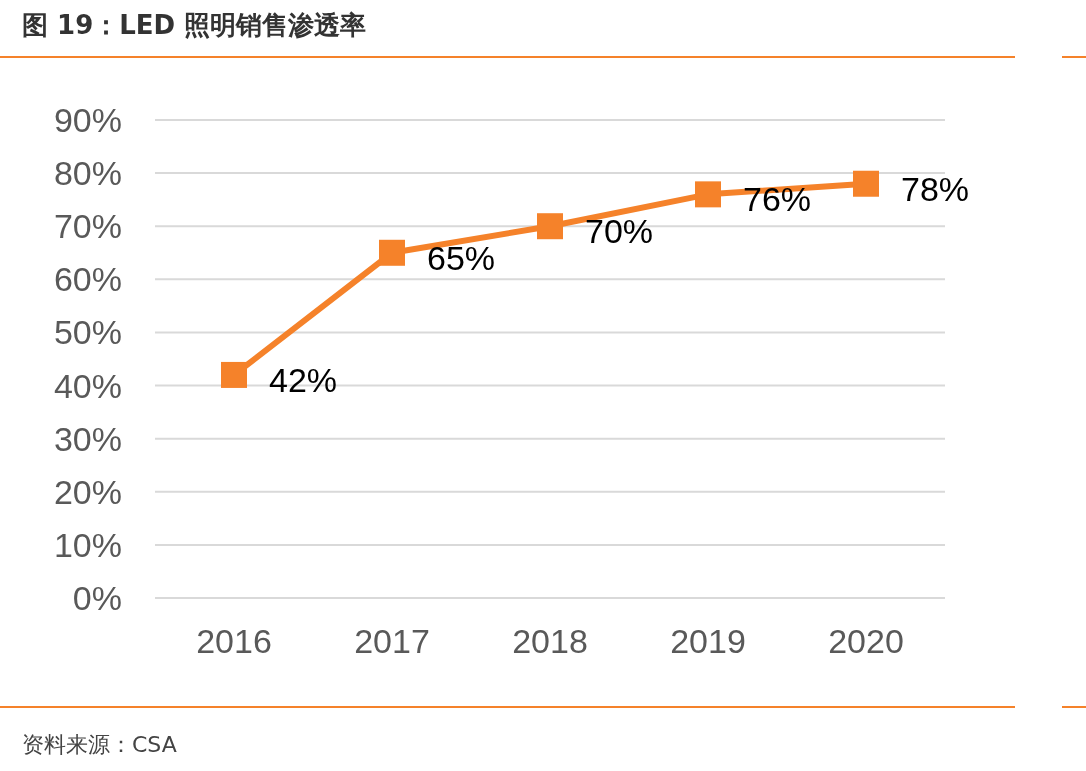 The height and width of the screenshot is (771, 1086). What do you see at coordinates (234, 641) in the screenshot?
I see `x-tick-label: 2016` at bounding box center [234, 641].